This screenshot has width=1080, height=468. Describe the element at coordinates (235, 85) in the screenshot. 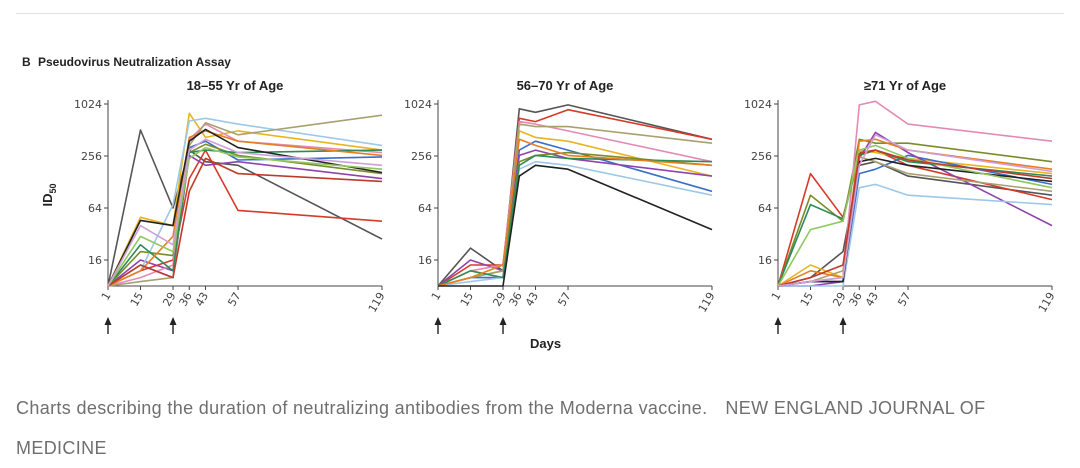

I see `panel-title: 18–55 Yr of Age` at that location.